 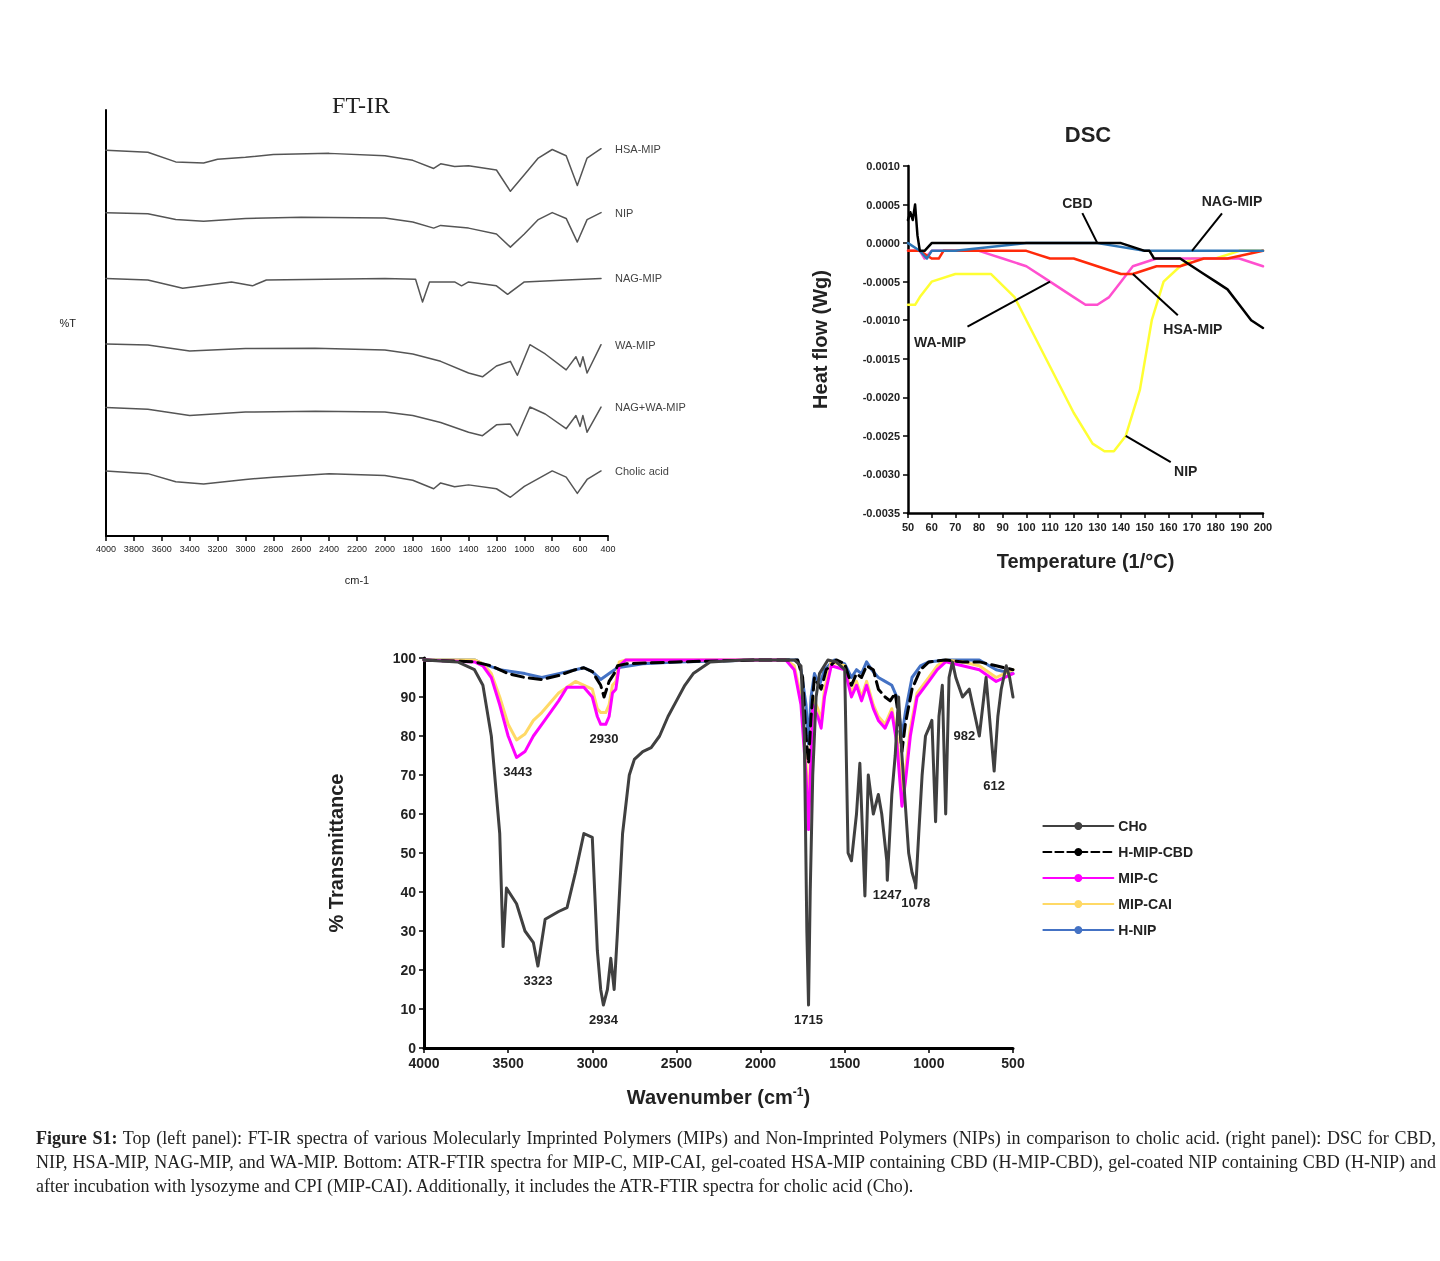 What do you see at coordinates (1186, 470) in the screenshot?
I see `text: NIP` at bounding box center [1186, 470].